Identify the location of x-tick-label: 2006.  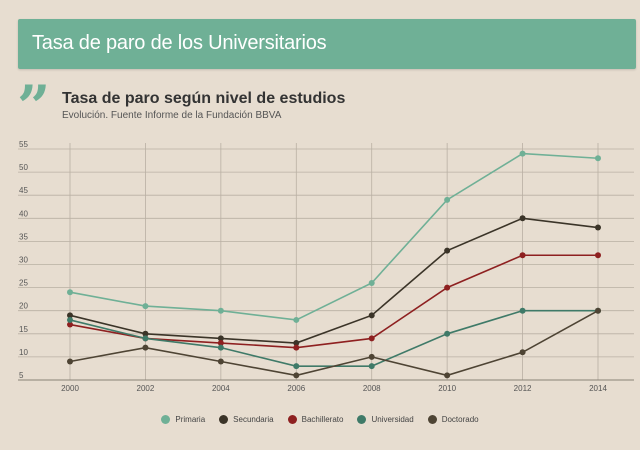
(296, 388).